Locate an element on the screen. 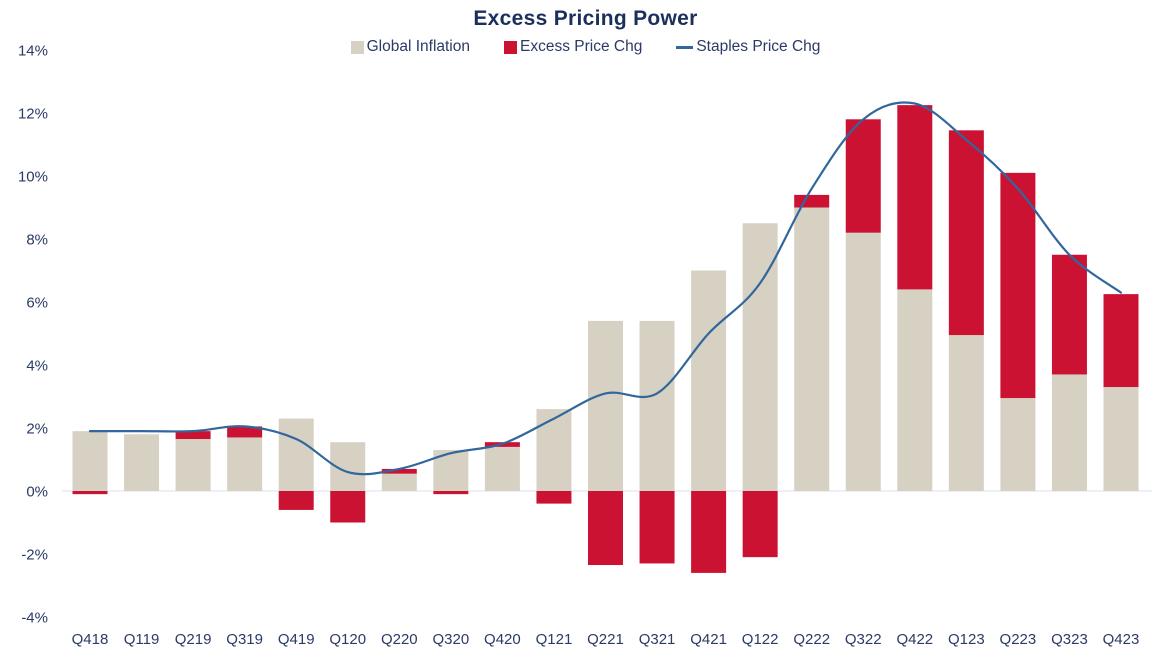 The width and height of the screenshot is (1171, 663). bar-global-inflation-q423 is located at coordinates (1121, 439).